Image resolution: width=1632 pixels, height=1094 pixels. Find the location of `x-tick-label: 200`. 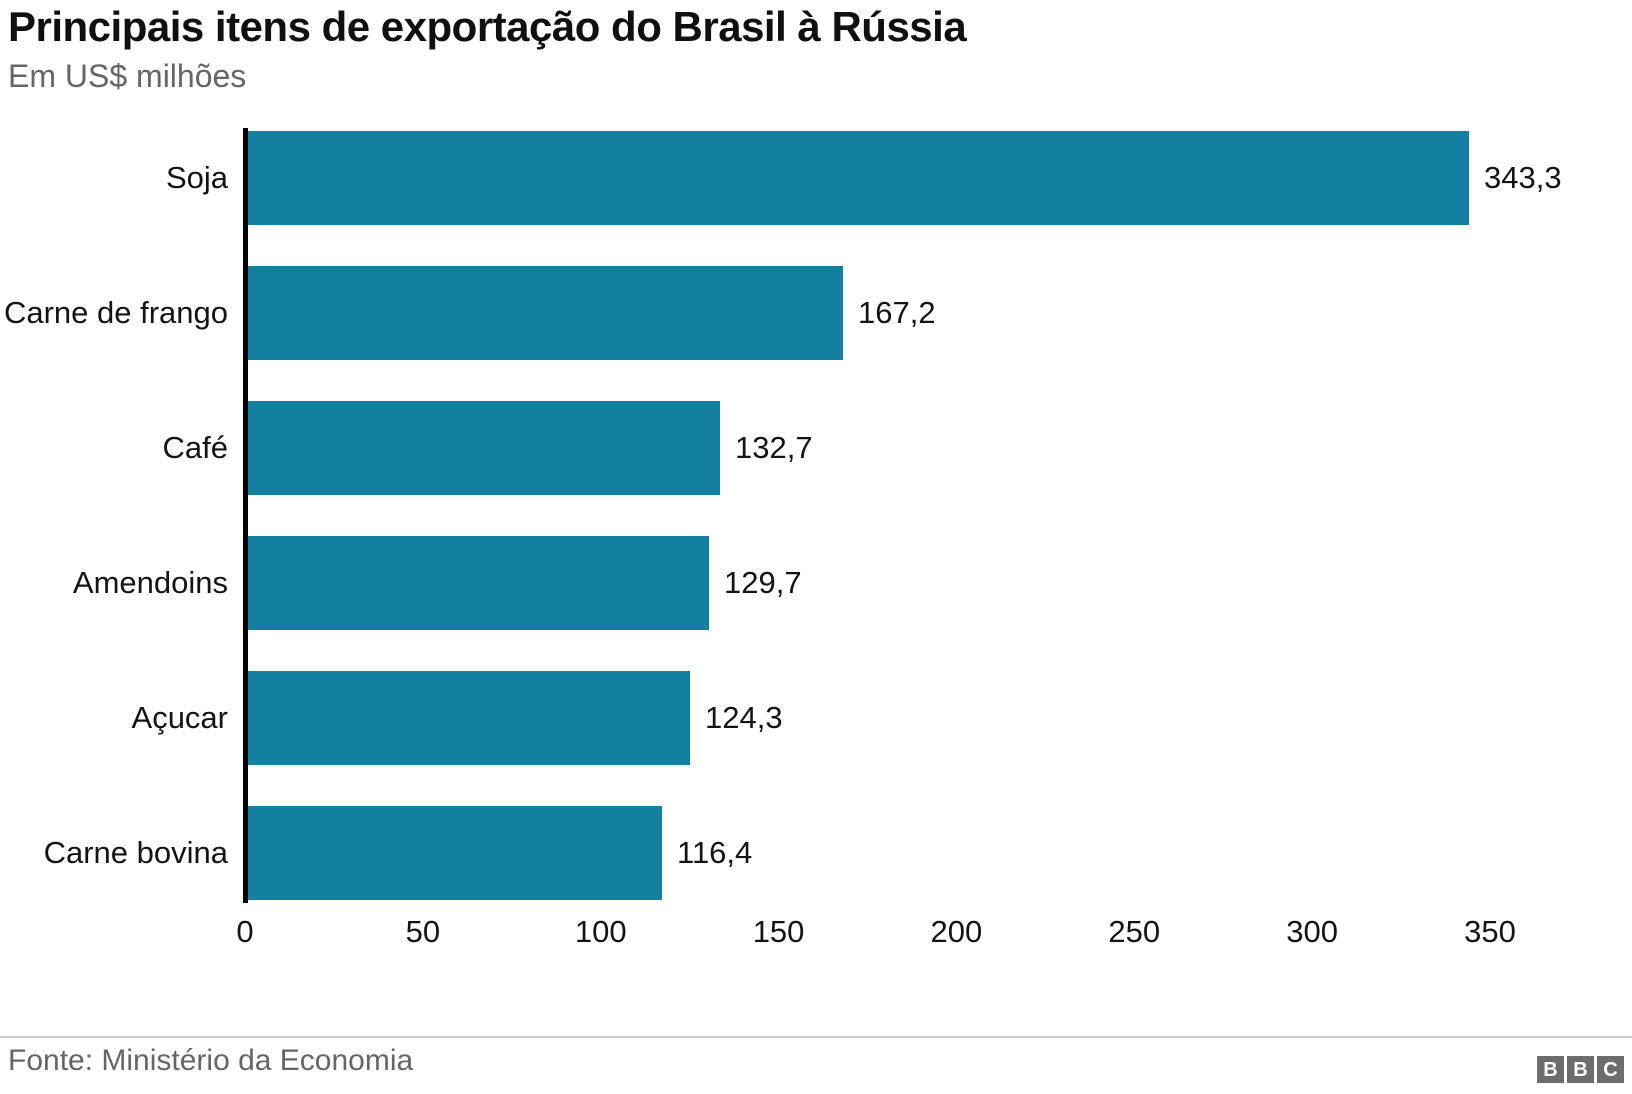

x-tick-label: 200 is located at coordinates (956, 932).